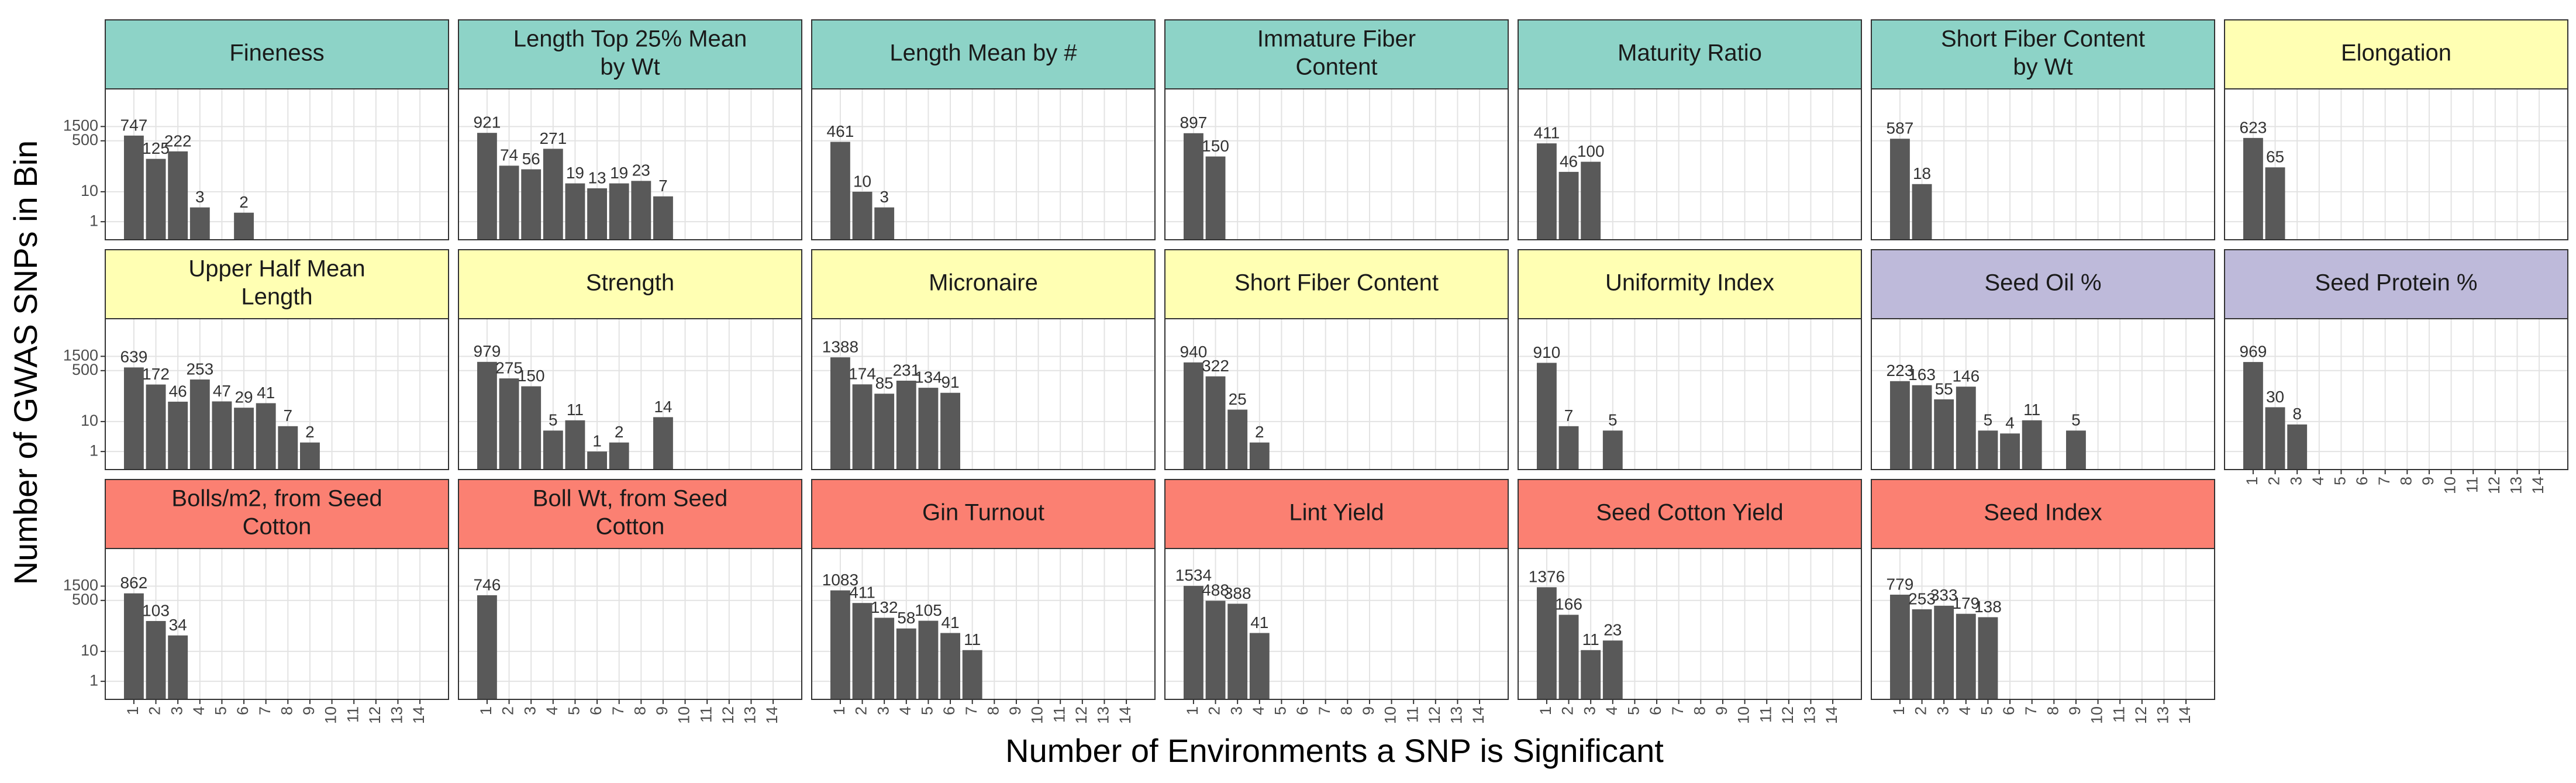 This screenshot has width=2576, height=783. I want to click on data-label: 13, so click(597, 177).